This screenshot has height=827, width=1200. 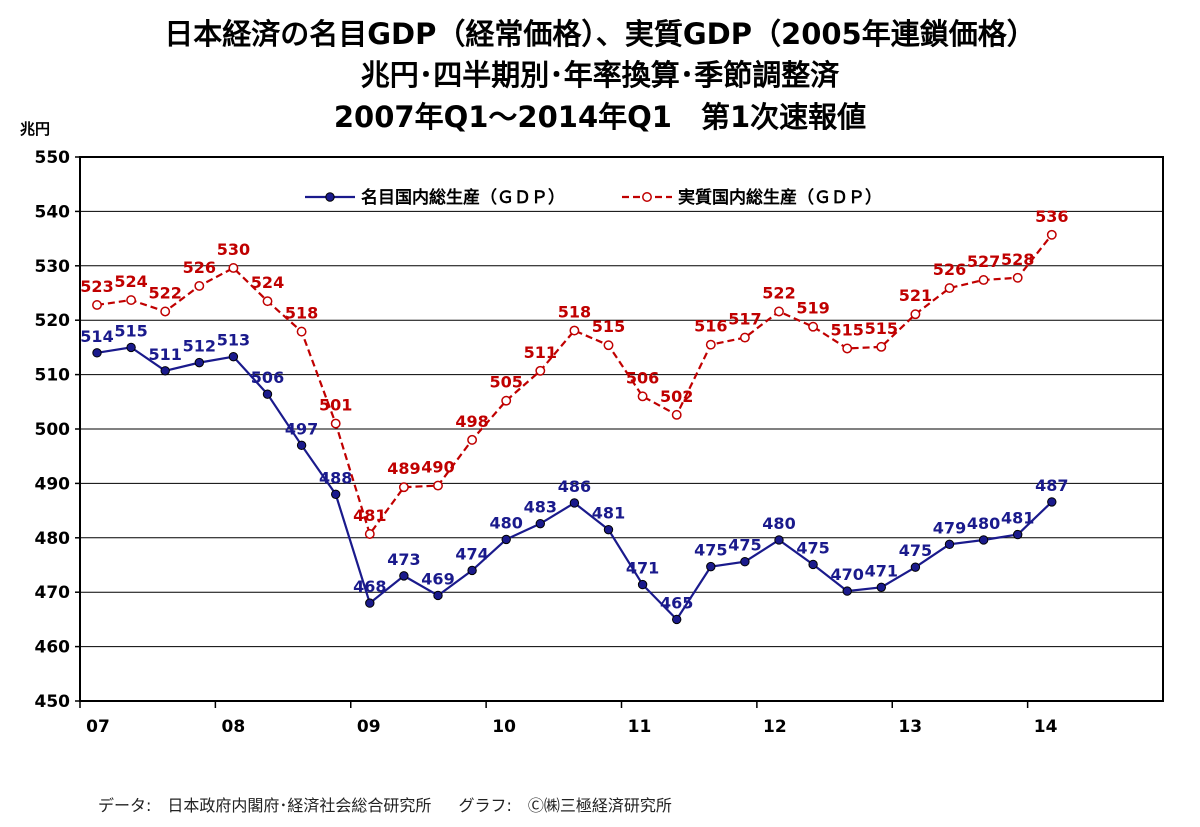 I want to click on y-tick-label: 450, so click(x=53, y=702).